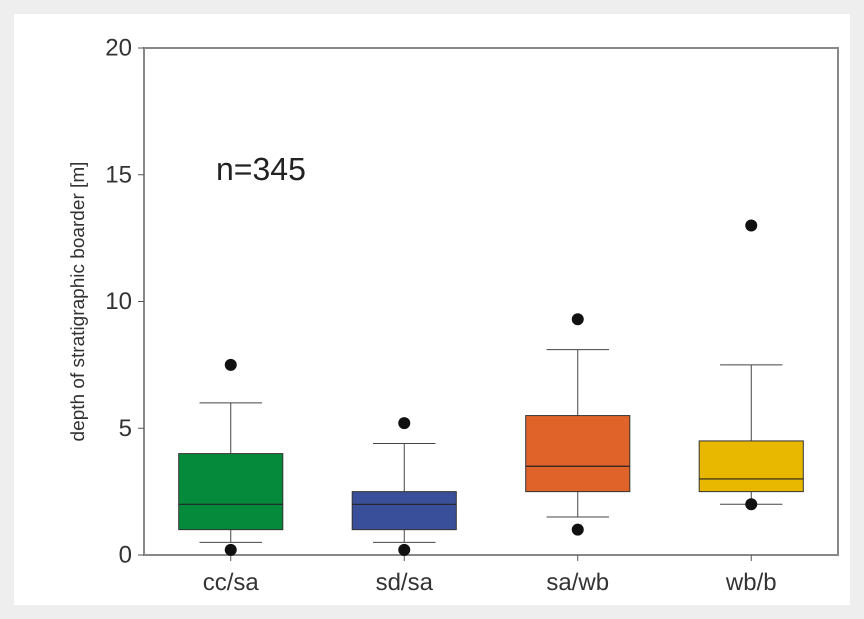  Describe the element at coordinates (578, 582) in the screenshot. I see `x-tick-label: sa/wb` at that location.